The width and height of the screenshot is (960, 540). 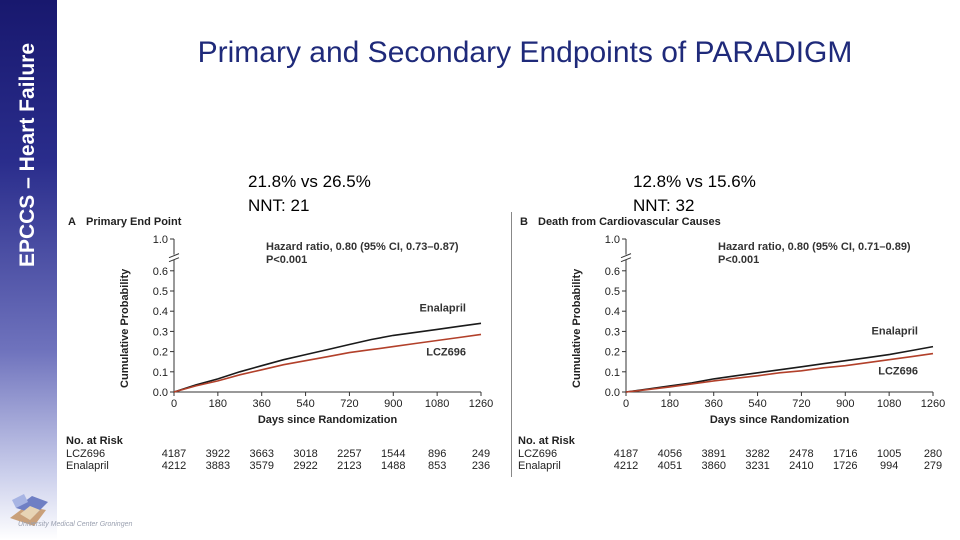 What do you see at coordinates (845, 466) in the screenshot?
I see `risk-table-cell: 1726` at bounding box center [845, 466].